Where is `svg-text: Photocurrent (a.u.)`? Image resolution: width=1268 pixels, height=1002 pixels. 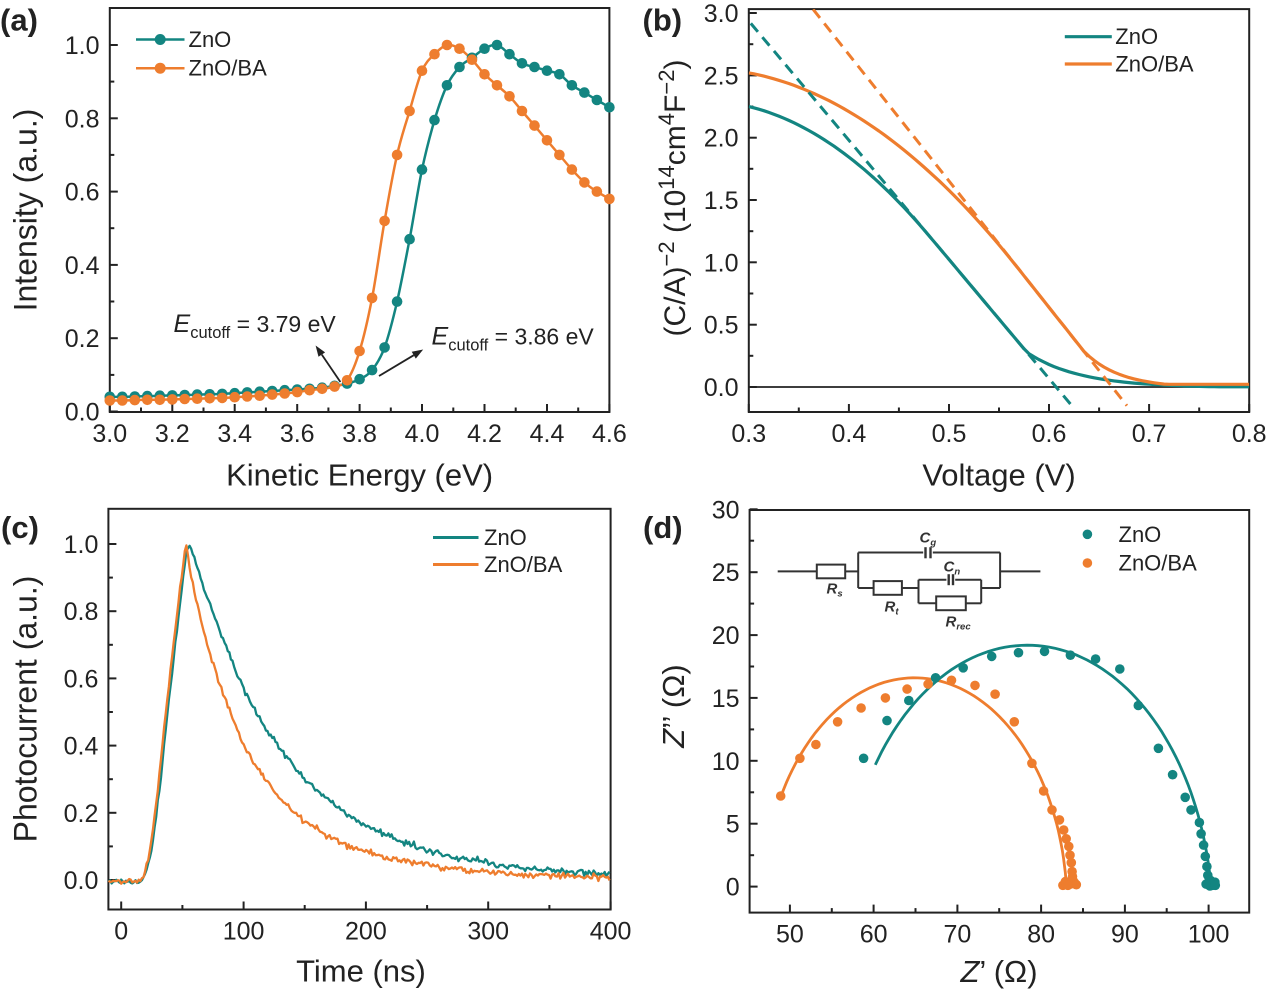
svg-text: Photocurrent (a.u.) is located at coordinates (26, 709).